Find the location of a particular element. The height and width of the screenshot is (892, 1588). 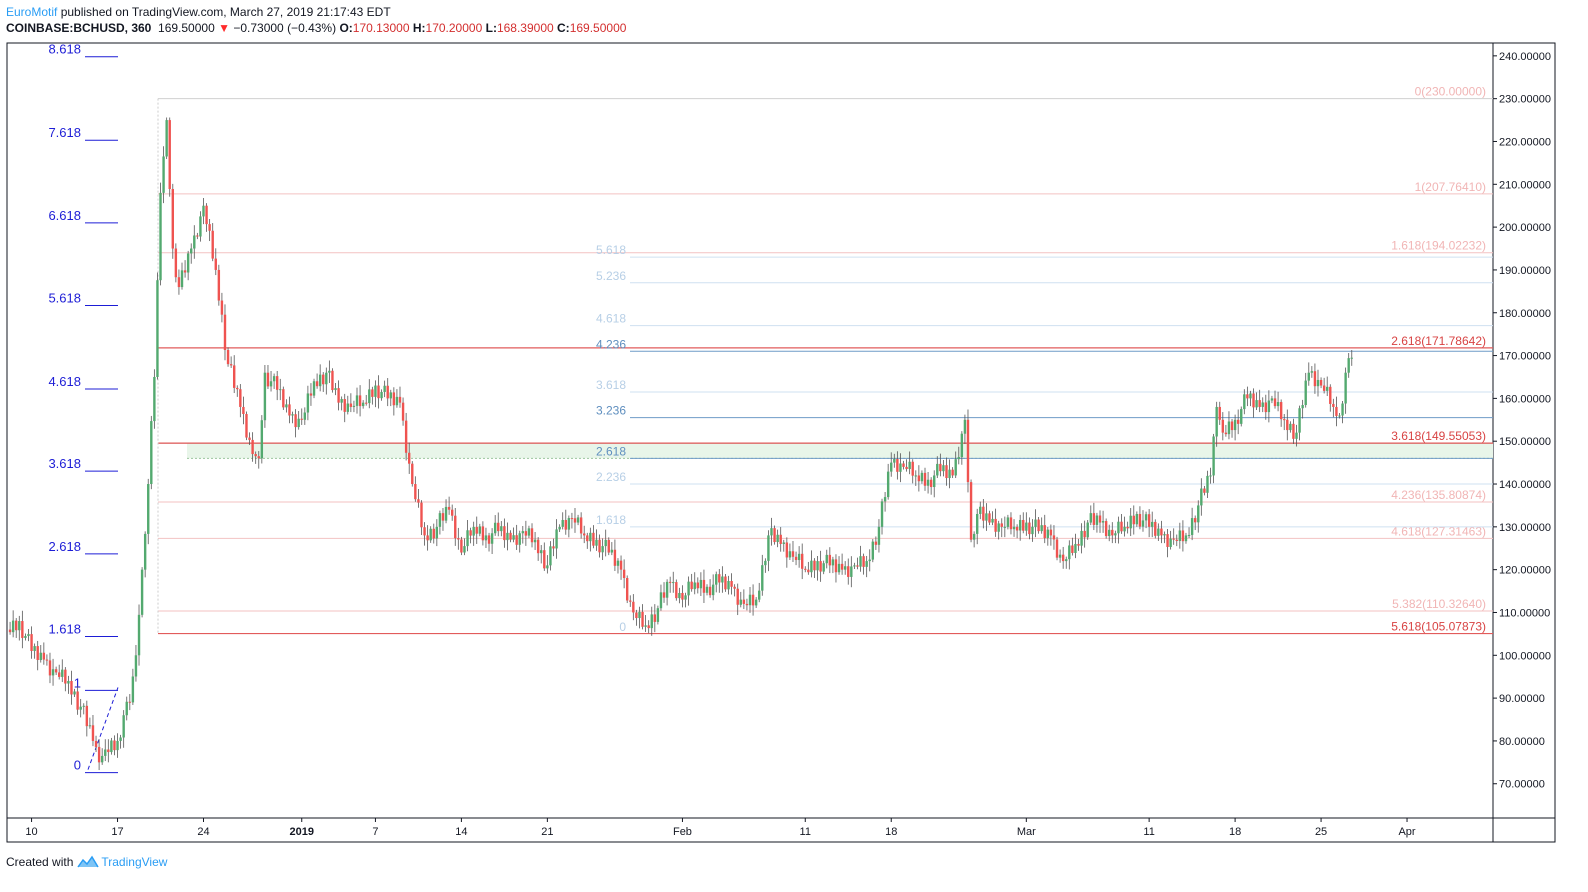

fib-red-label: 3.618(149.55053) is located at coordinates (1438, 436).